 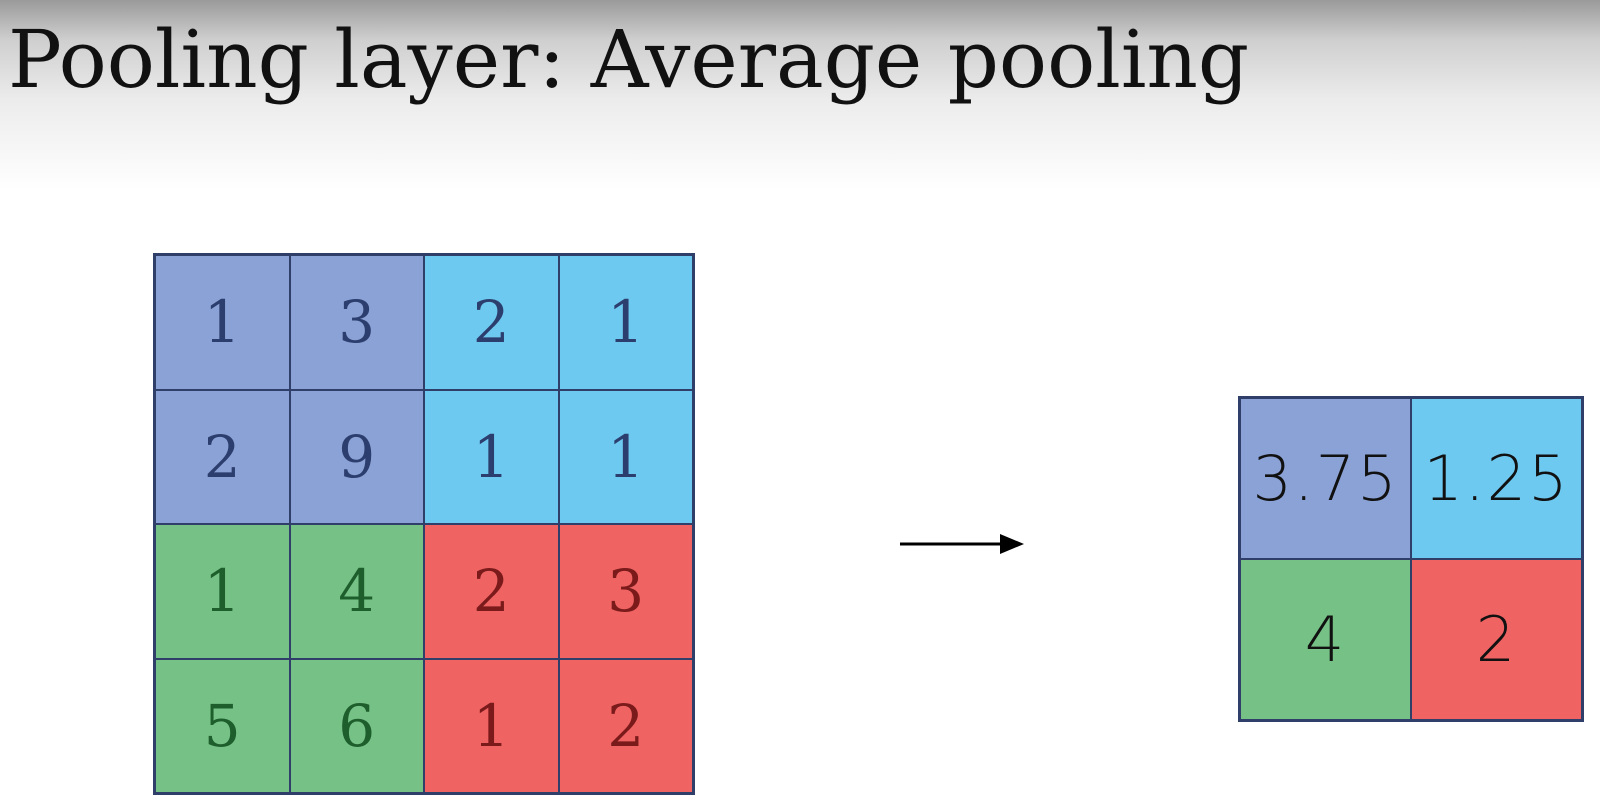 I want to click on output-matrix: 3.75 1.25 4 2, so click(x=1411, y=559).